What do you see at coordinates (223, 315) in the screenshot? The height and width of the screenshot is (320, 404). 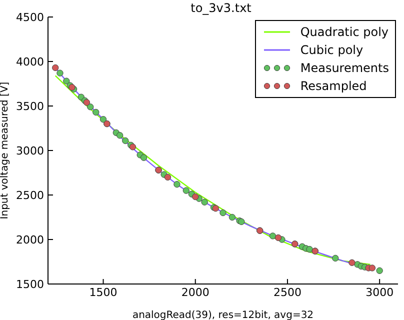 I see `x-axis-title: analogRead(39), res=12bit, avg=32` at bounding box center [223, 315].